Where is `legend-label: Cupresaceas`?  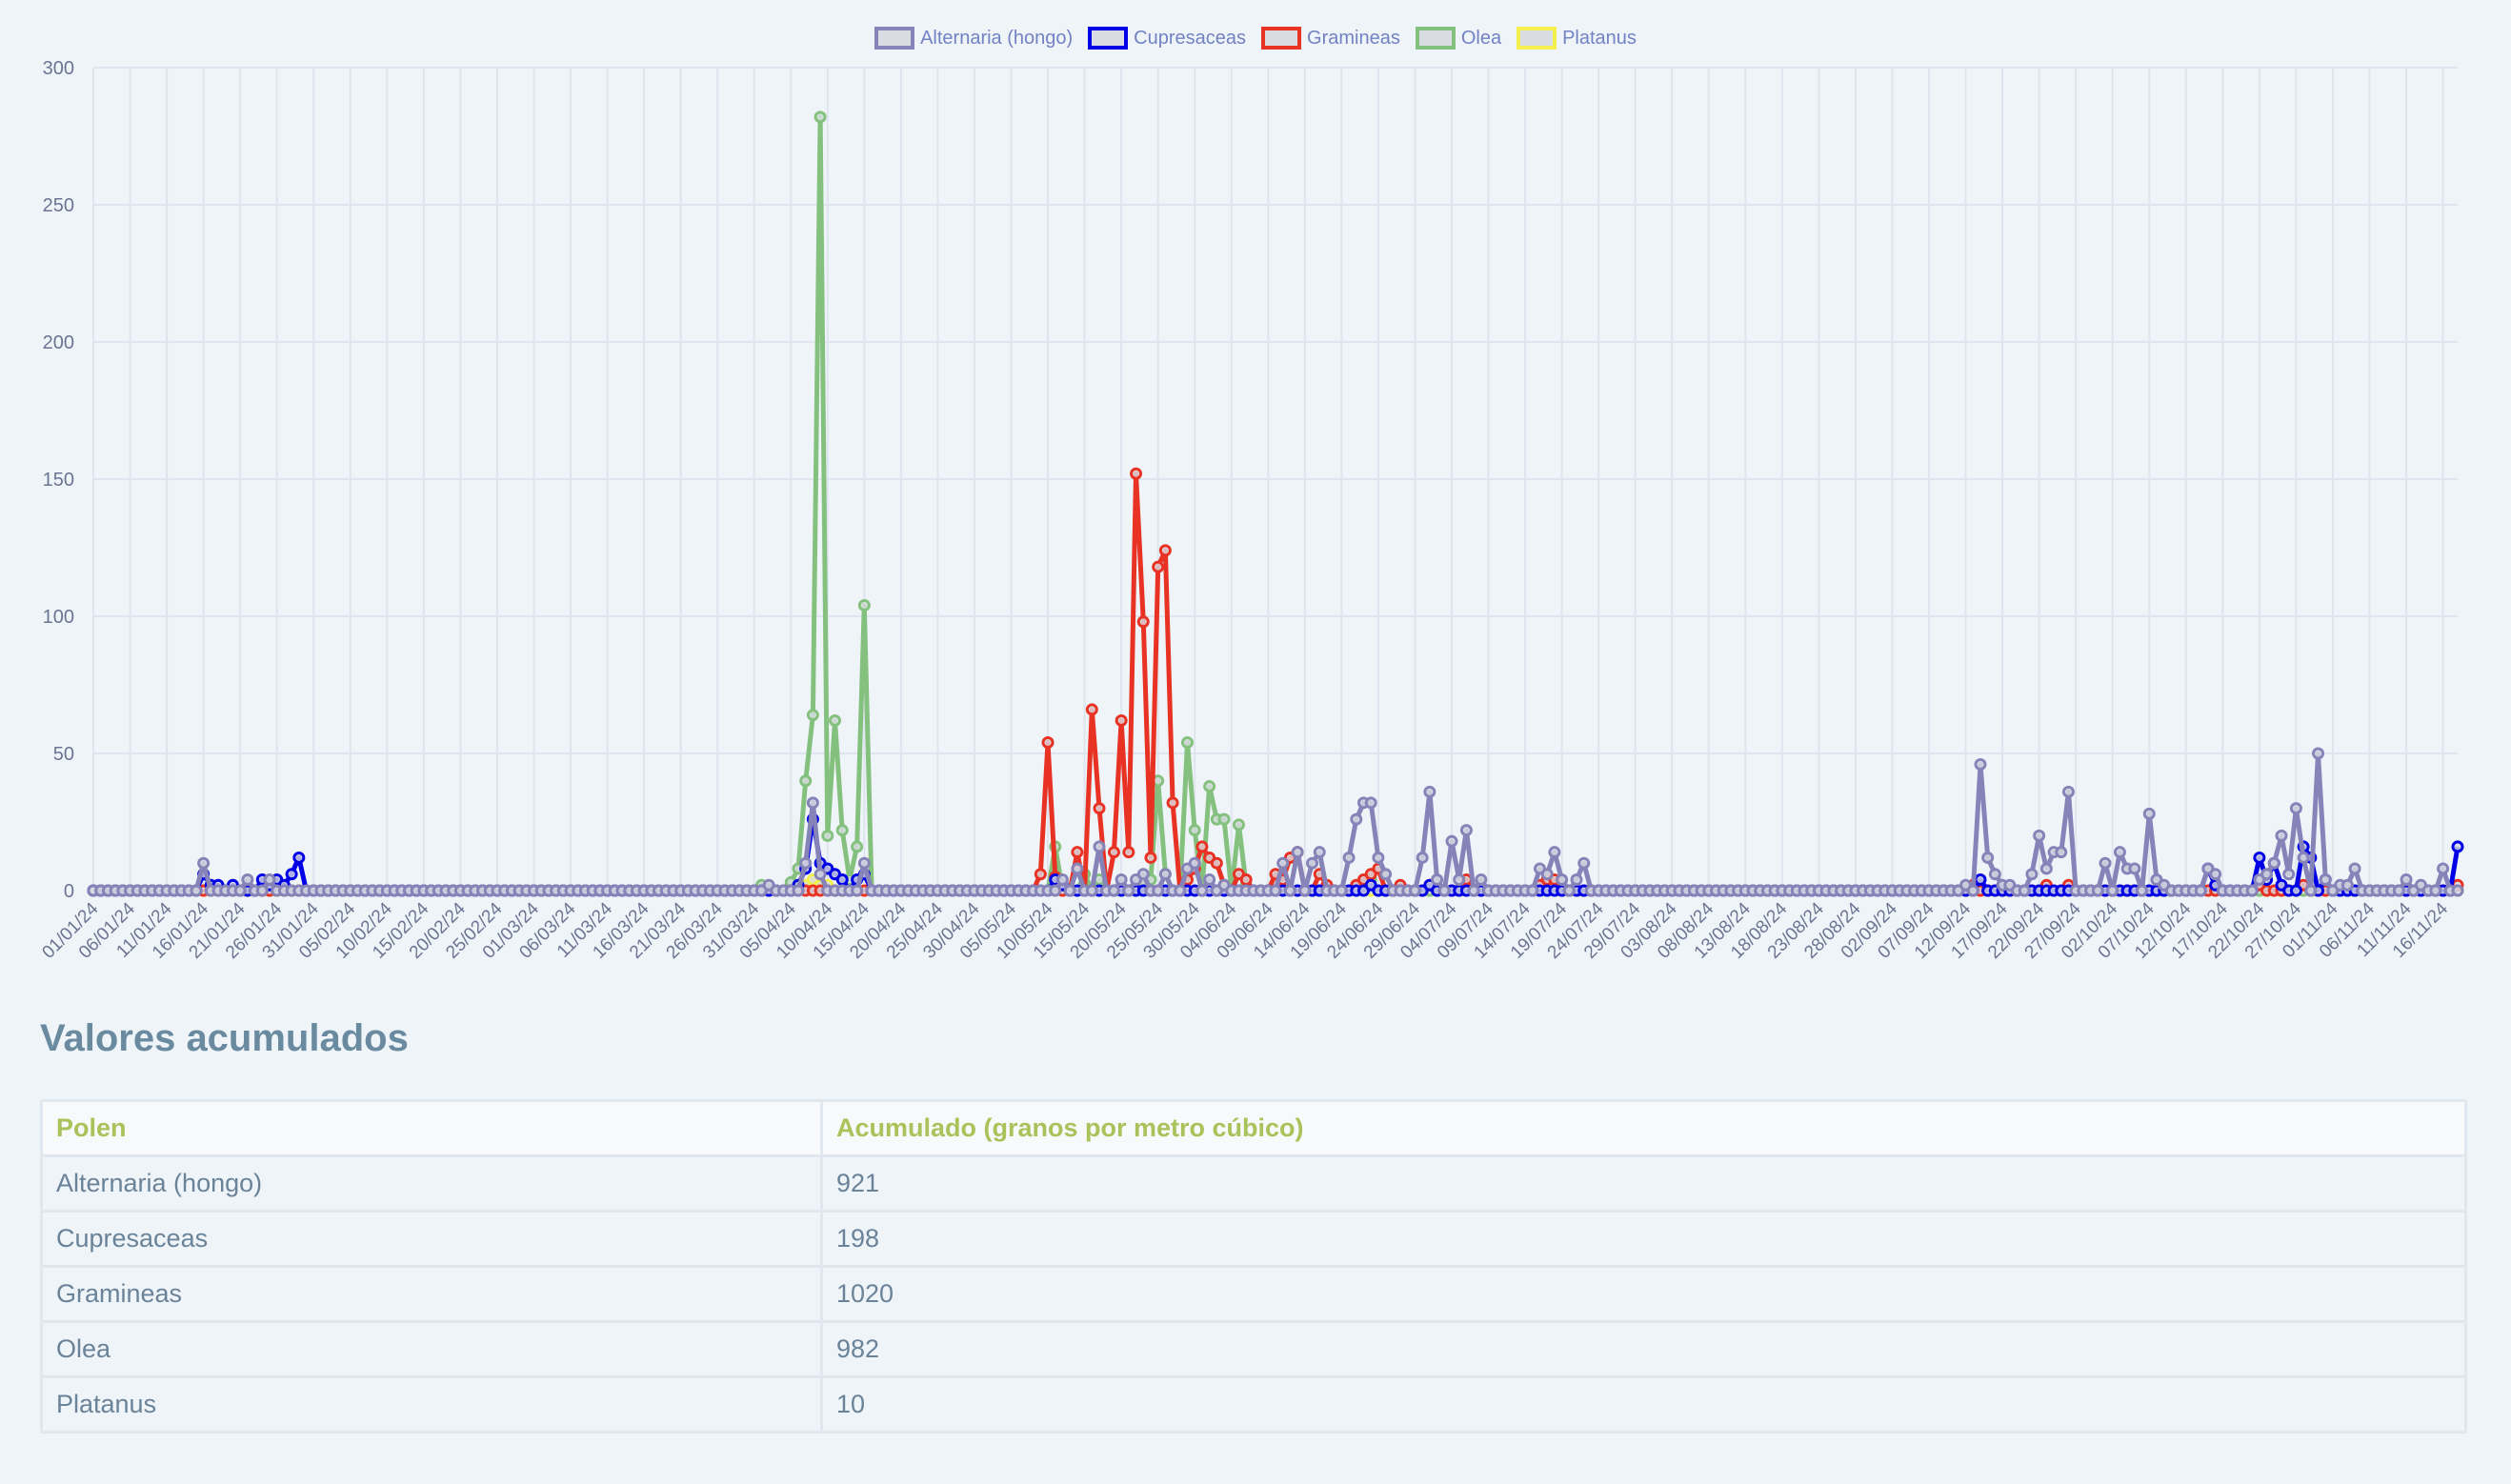 legend-label: Cupresaceas is located at coordinates (1190, 38).